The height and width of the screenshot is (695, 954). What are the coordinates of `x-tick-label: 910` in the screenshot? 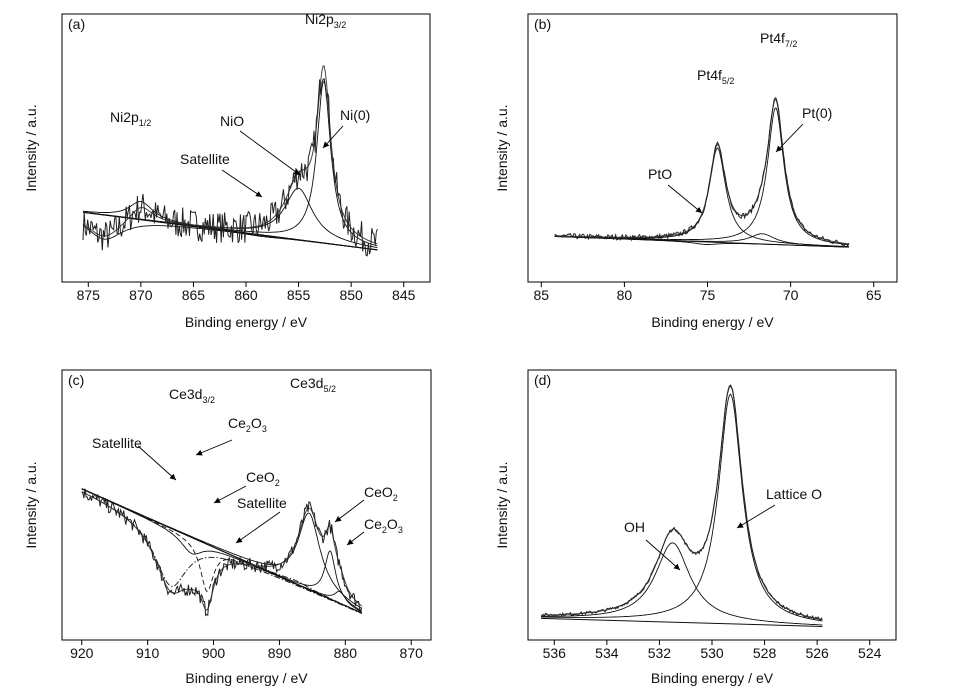 It's located at (148, 653).